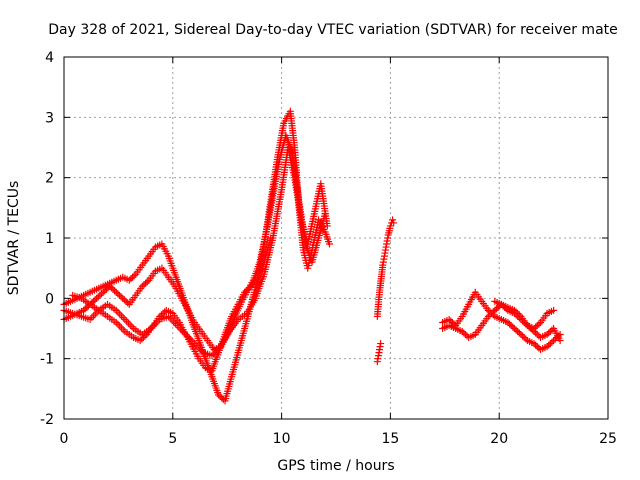 The height and width of the screenshot is (480, 640). What do you see at coordinates (335, 466) in the screenshot?
I see `x-axis-label: GPS time / hours` at bounding box center [335, 466].